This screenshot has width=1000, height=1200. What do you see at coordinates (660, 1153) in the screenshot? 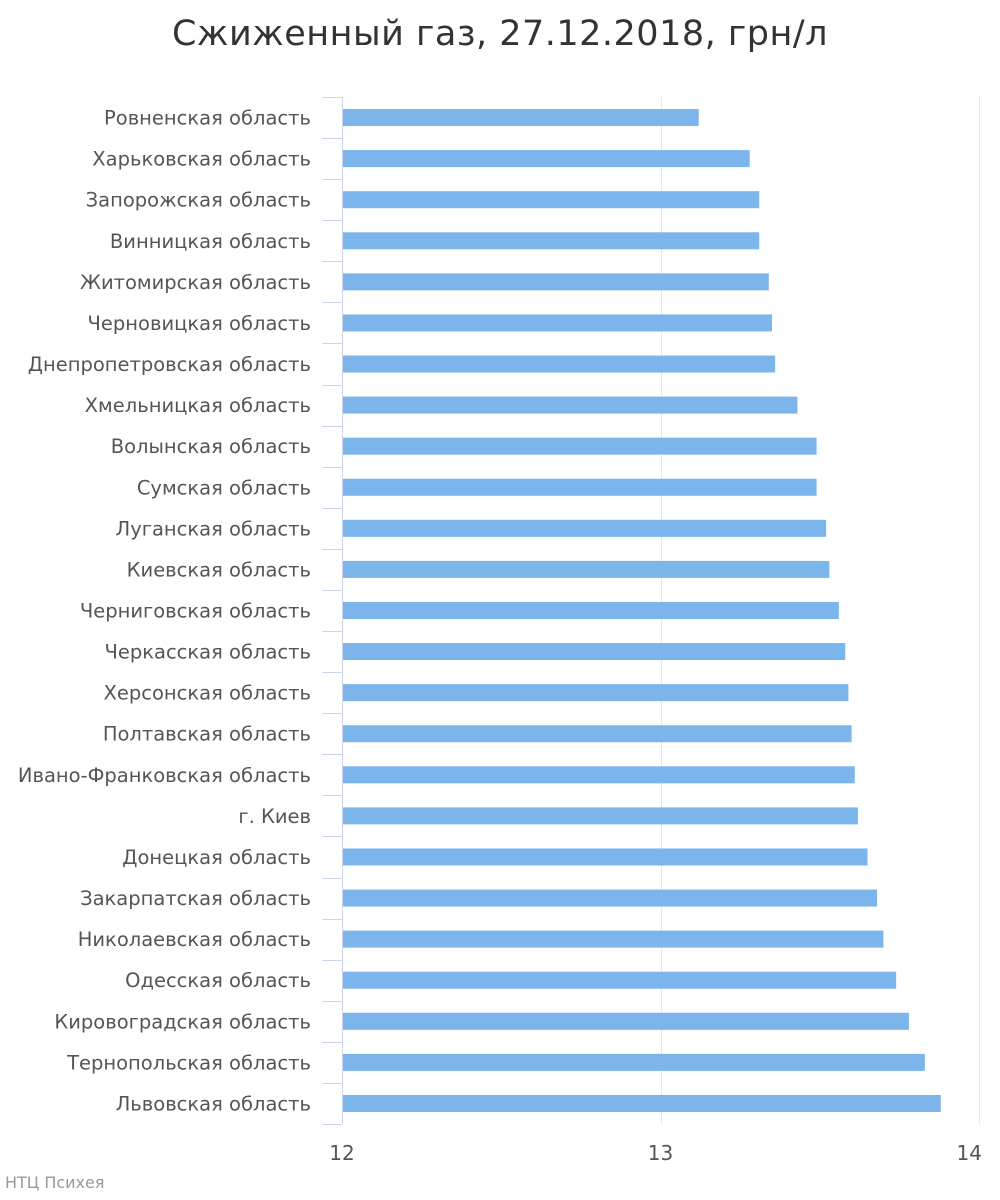
I see `x-tick-label: 13` at bounding box center [660, 1153].